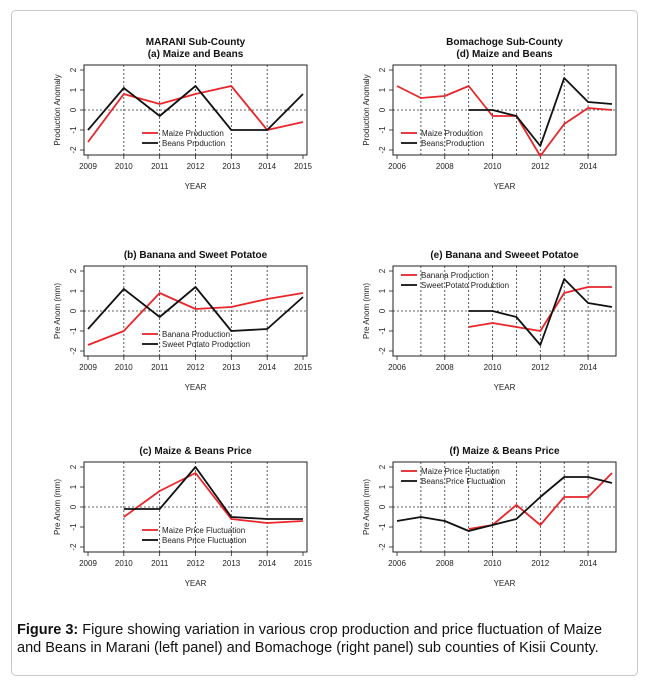 Image resolution: width=645 pixels, height=681 pixels. I want to click on y-tick-label-d-3: 1, so click(382, 89).